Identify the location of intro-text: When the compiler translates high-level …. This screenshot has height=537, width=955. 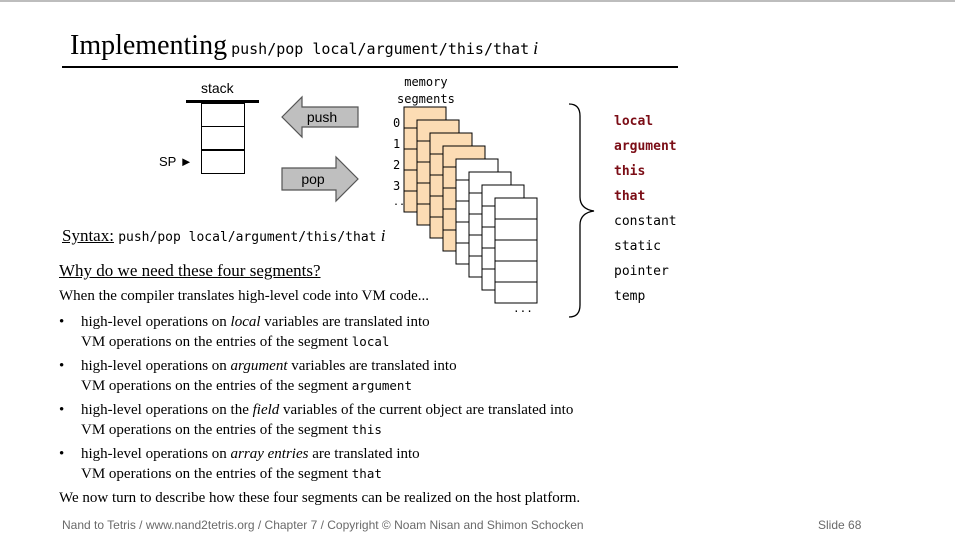
(244, 296).